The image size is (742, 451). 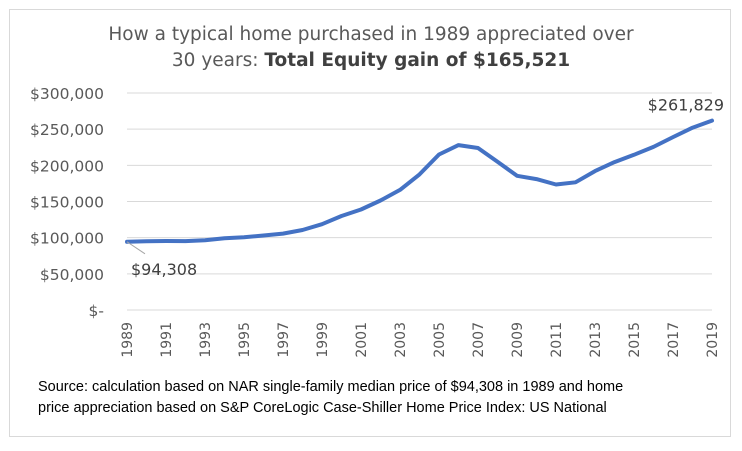 What do you see at coordinates (167, 340) in the screenshot?
I see `x-tick-label: 1991` at bounding box center [167, 340].